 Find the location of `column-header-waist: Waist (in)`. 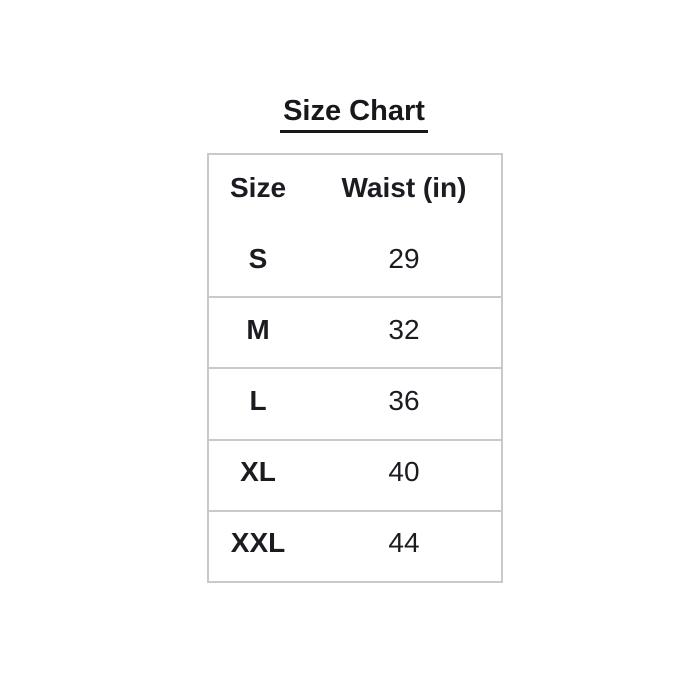

column-header-waist: Waist (in) is located at coordinates (404, 187).